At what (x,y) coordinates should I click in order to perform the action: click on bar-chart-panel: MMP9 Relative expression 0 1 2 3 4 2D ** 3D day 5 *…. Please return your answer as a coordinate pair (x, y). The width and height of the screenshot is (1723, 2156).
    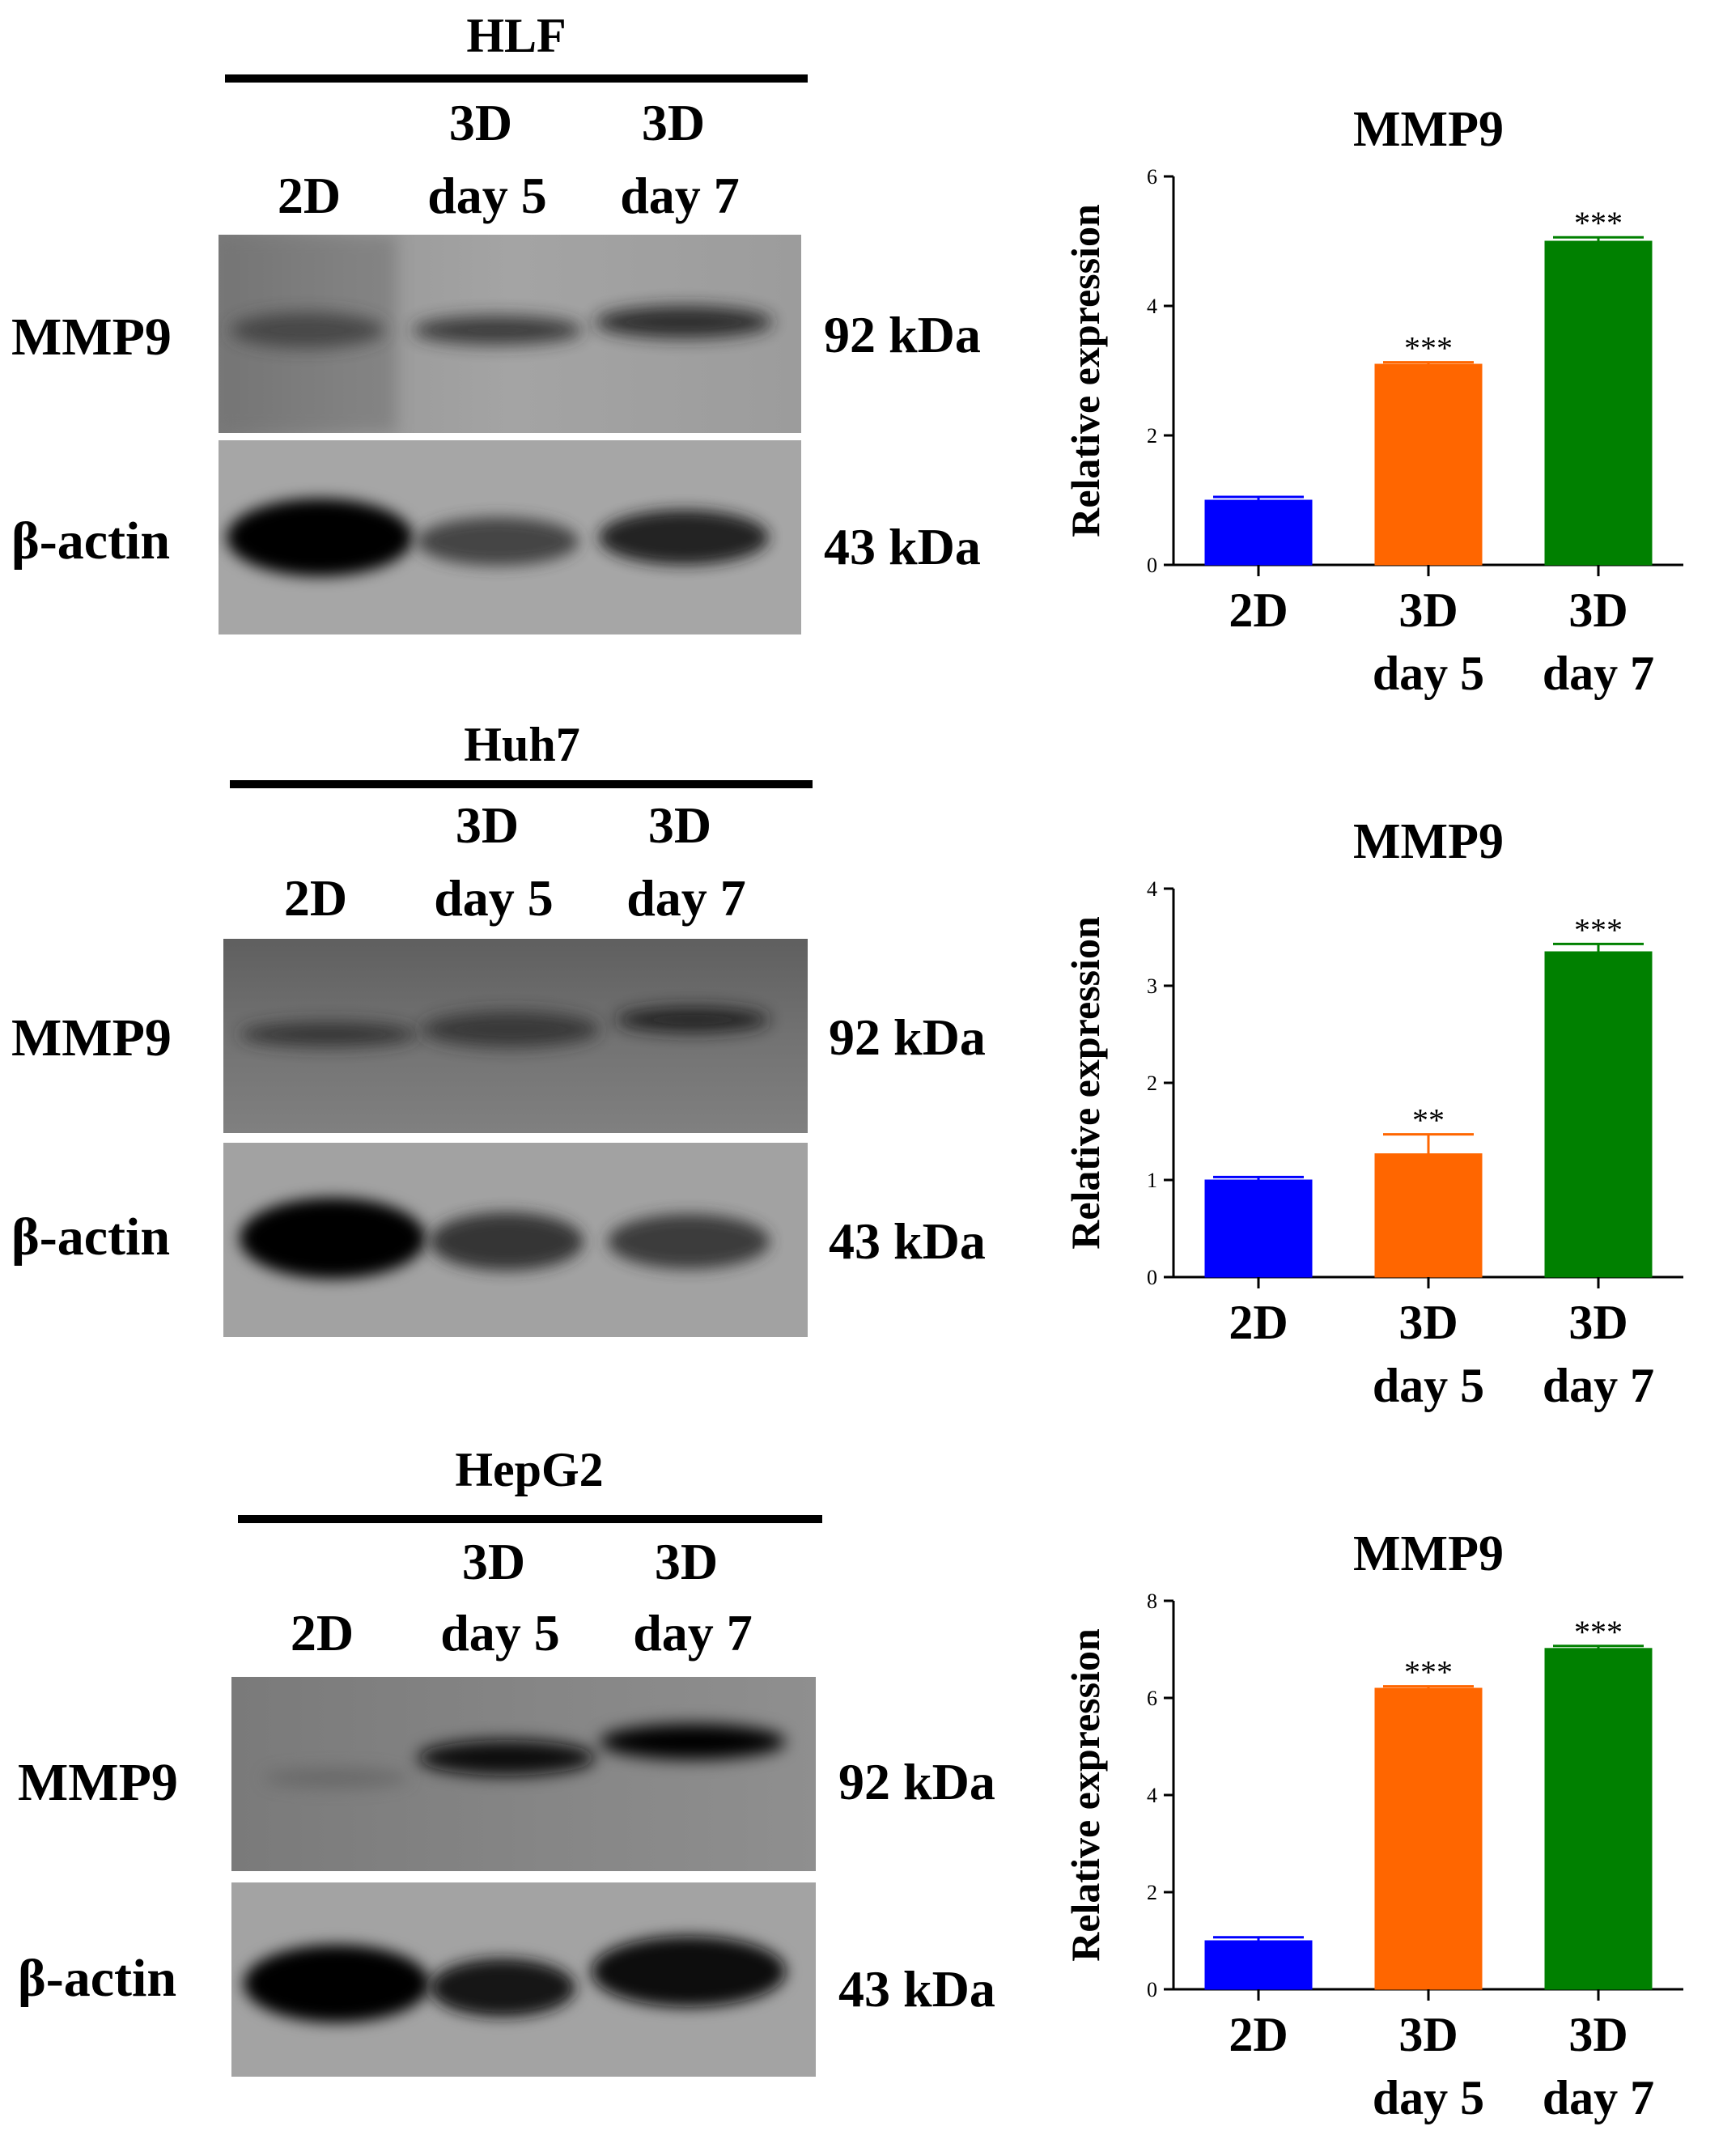
    Looking at the image, I should click on (1387, 1064).